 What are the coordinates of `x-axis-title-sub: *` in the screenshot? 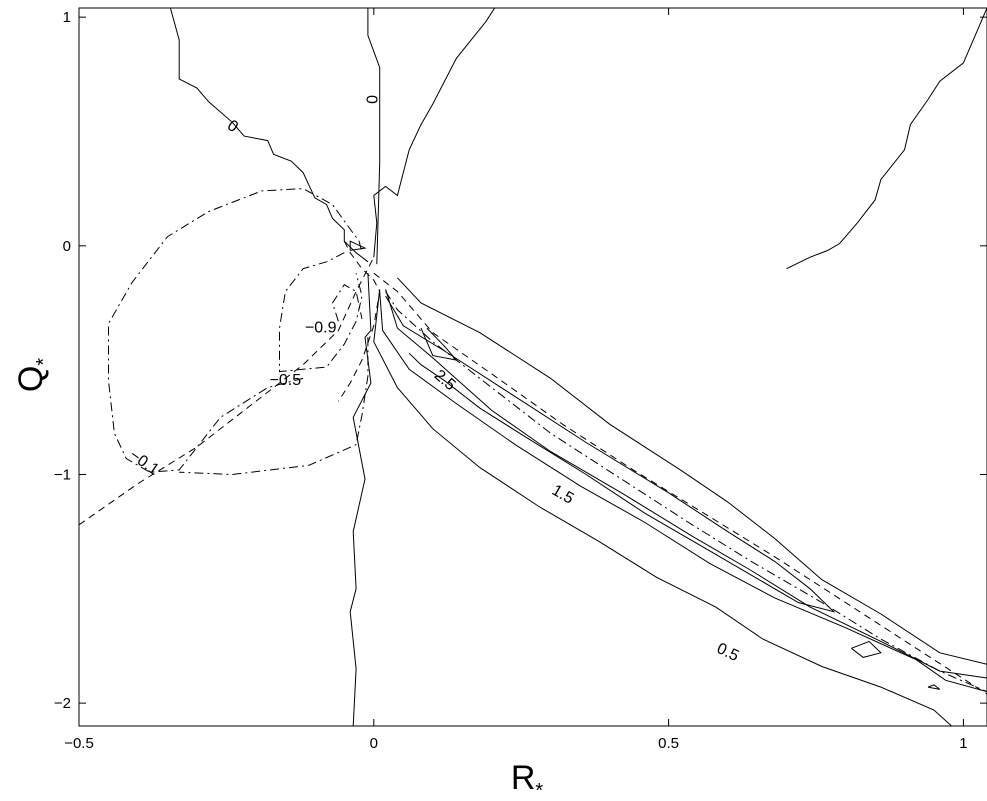 It's located at (539, 790).